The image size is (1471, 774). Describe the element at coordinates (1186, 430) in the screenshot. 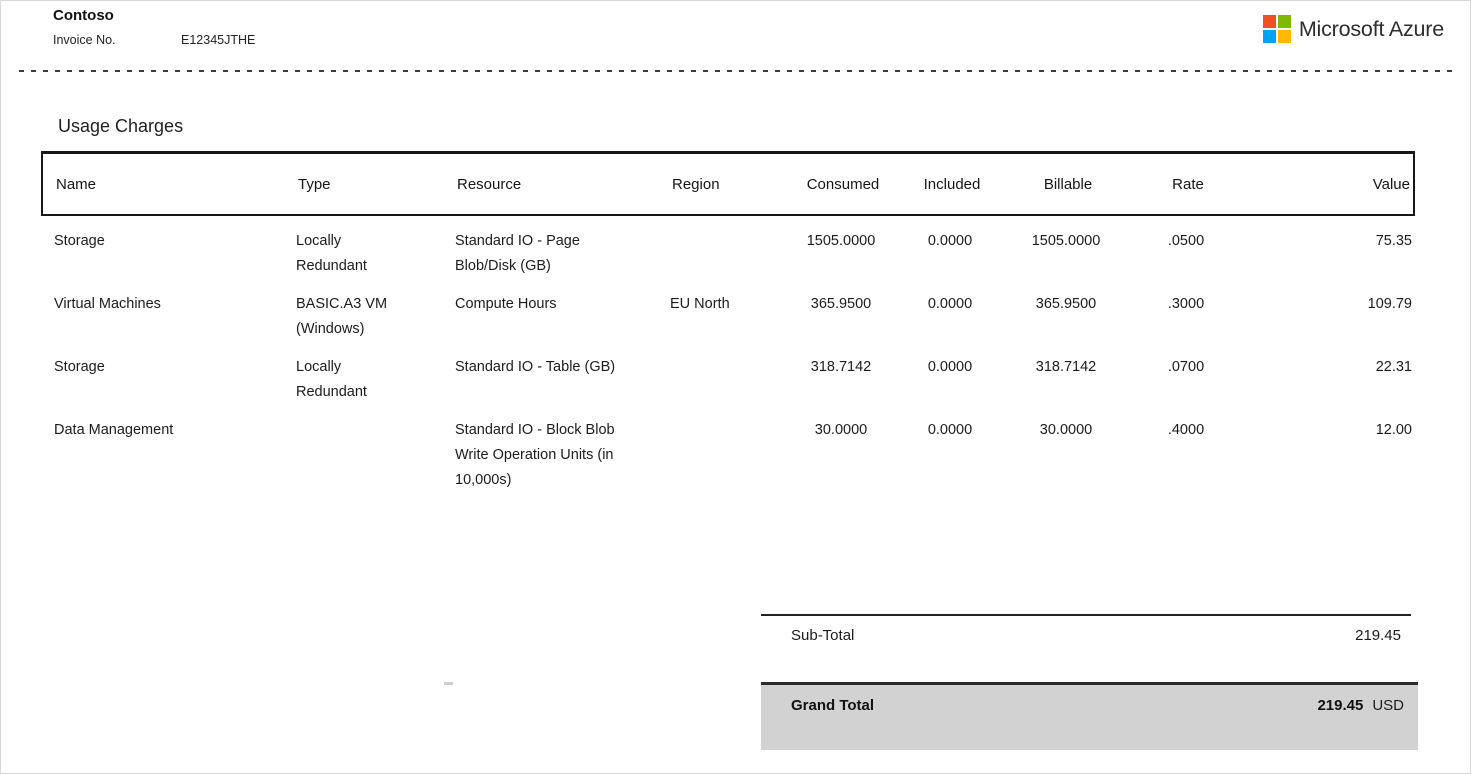

I see `cell-rate: .4000` at that location.